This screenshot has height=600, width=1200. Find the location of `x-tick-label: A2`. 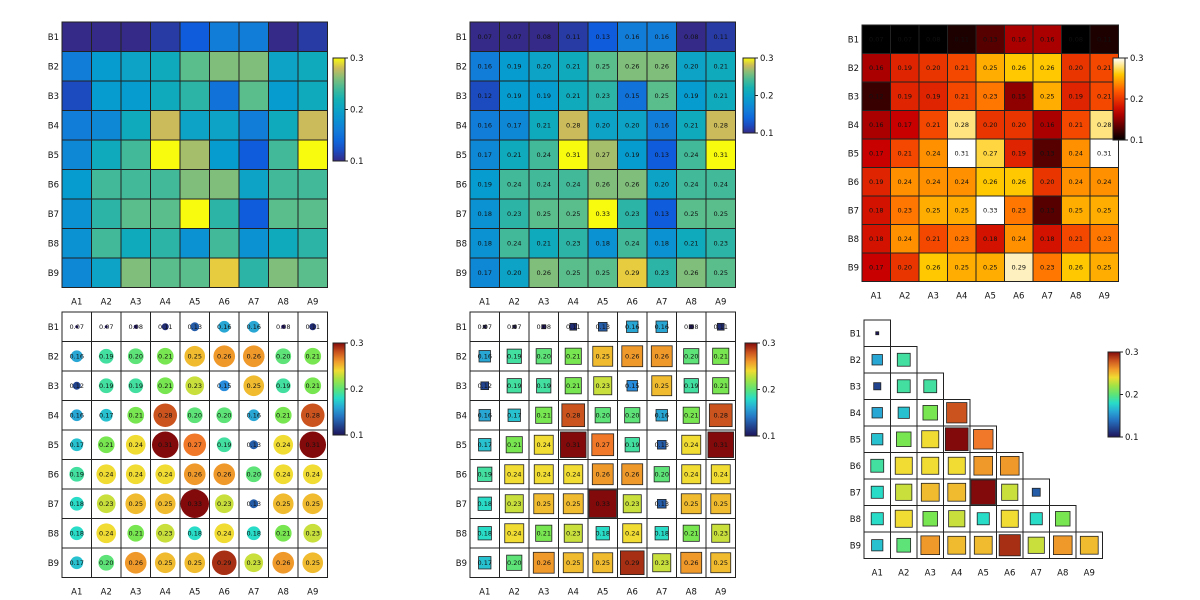

x-tick-label: A2 is located at coordinates (514, 593).